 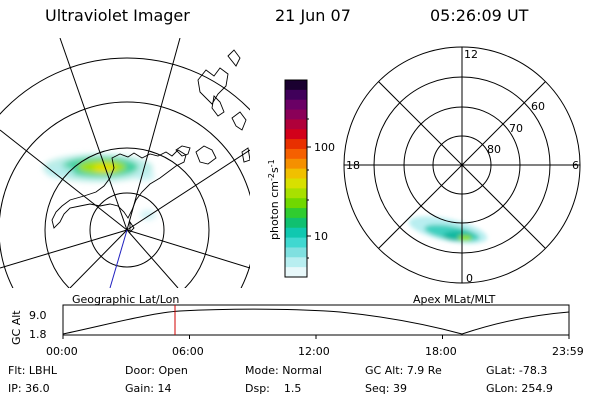 What do you see at coordinates (118, 258) in the screenshot?
I see `meridian-line` at bounding box center [118, 258].